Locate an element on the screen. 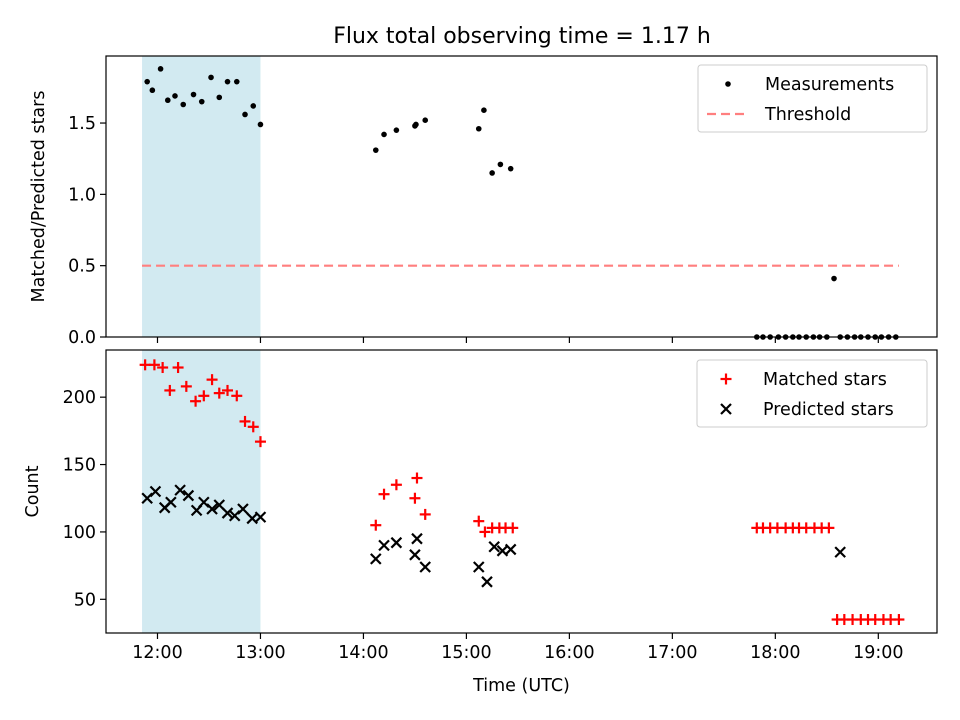  chart-title: Flux total observing time = 1.17 h is located at coordinates (522, 36).